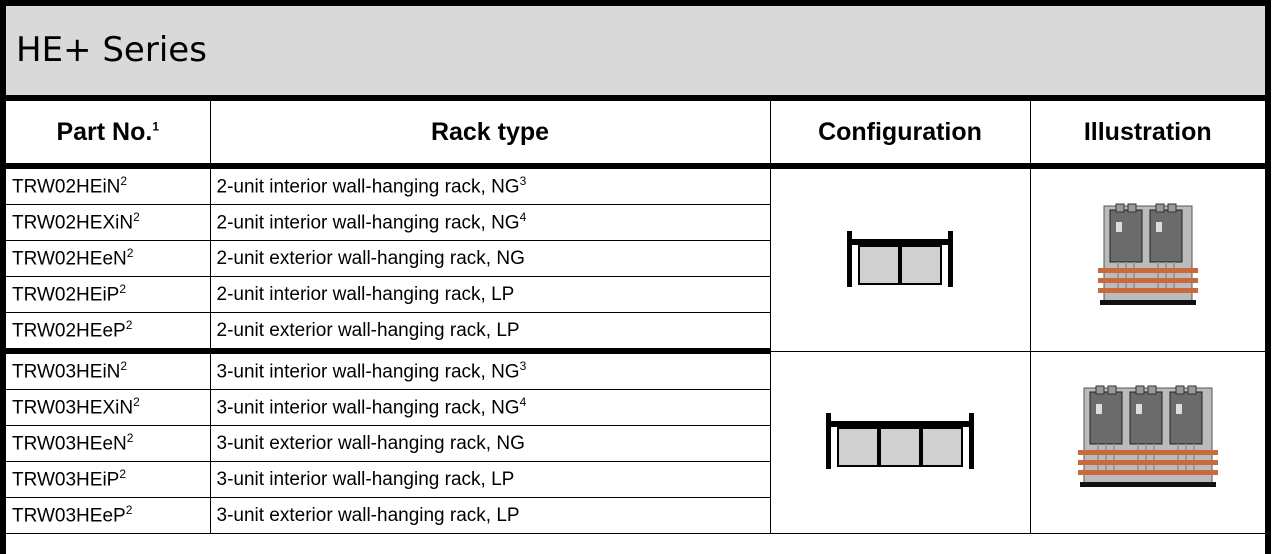 This screenshot has height=554, width=1277. What do you see at coordinates (69, 444) in the screenshot?
I see `part-number: TRW03HEeN` at bounding box center [69, 444].